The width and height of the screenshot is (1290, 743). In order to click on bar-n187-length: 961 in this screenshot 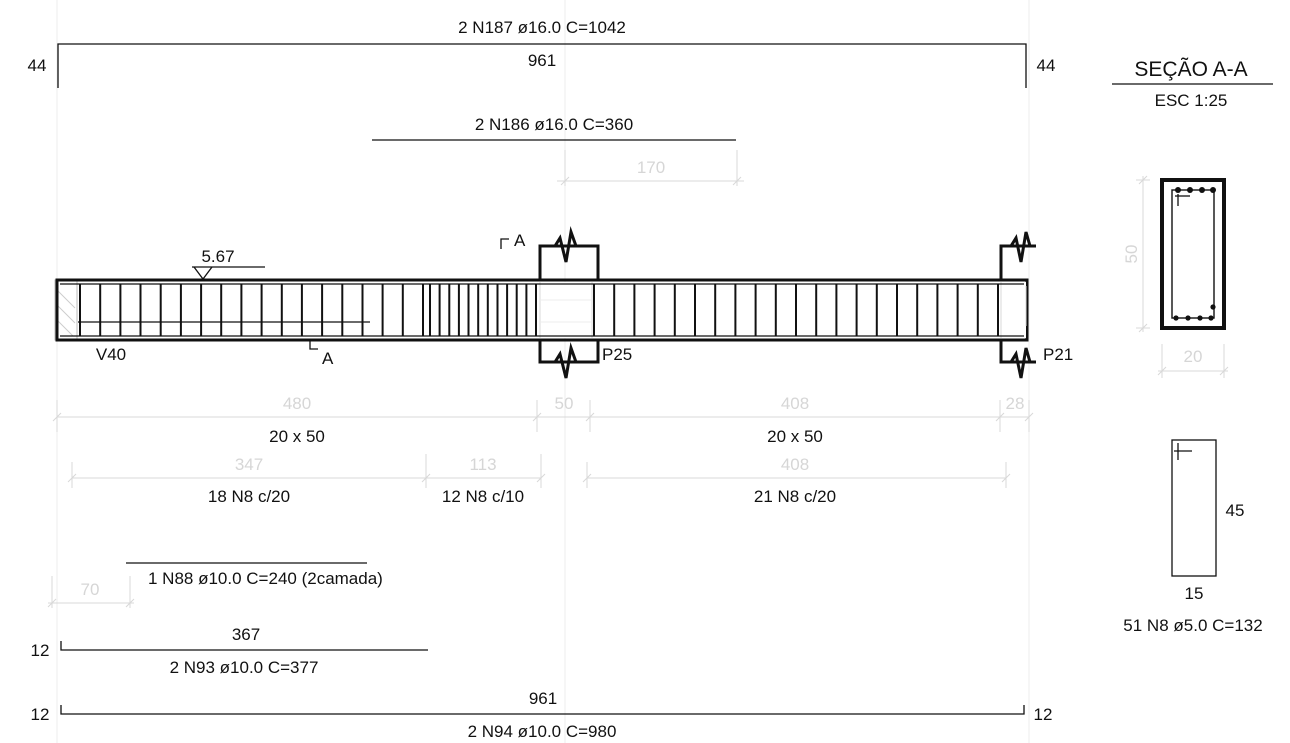, I will do `click(542, 60)`.